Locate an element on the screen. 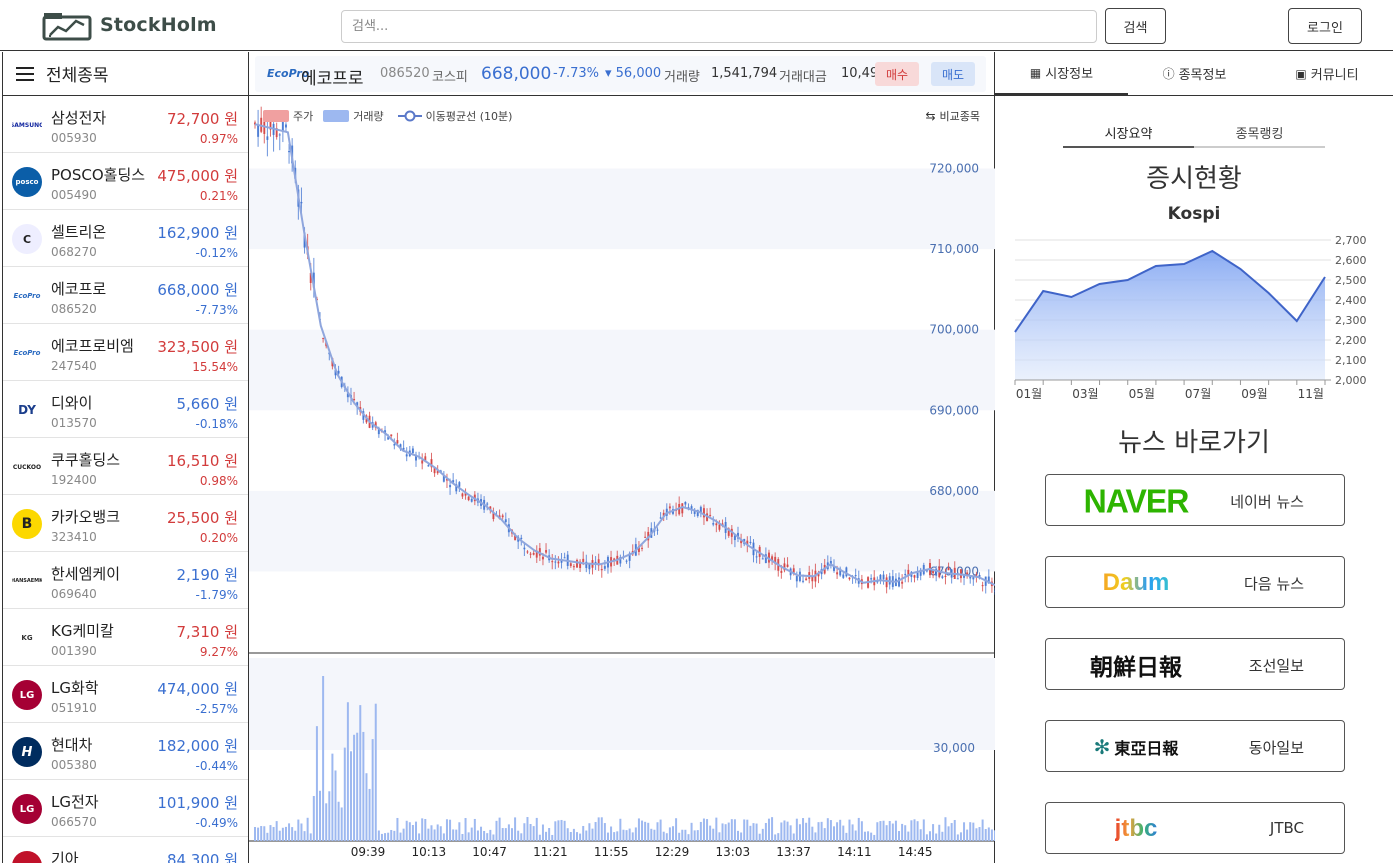 The height and width of the screenshot is (863, 1393). donga-news-button: ✻ 東亞日報 동아일보 is located at coordinates (1195, 746).